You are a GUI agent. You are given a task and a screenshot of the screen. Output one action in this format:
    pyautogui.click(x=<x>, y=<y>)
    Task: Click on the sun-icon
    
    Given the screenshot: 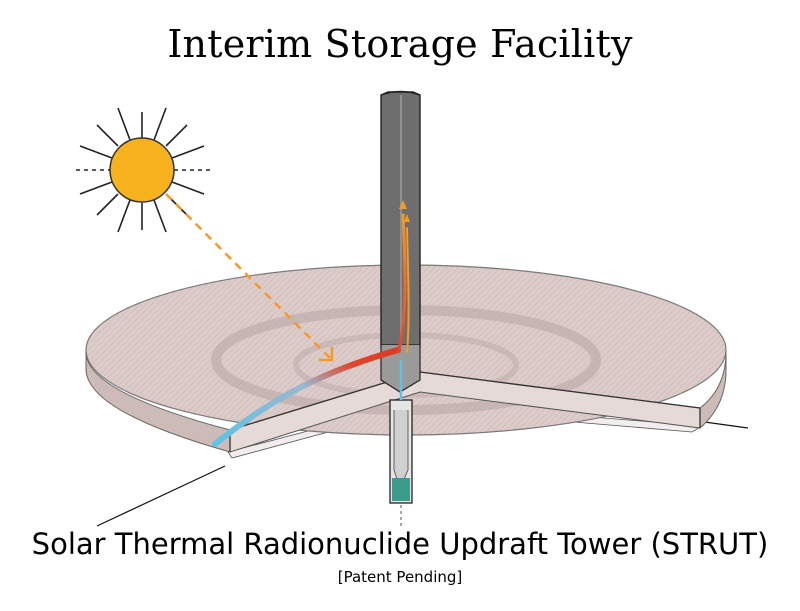 What is the action you would take?
    pyautogui.click(x=145, y=170)
    